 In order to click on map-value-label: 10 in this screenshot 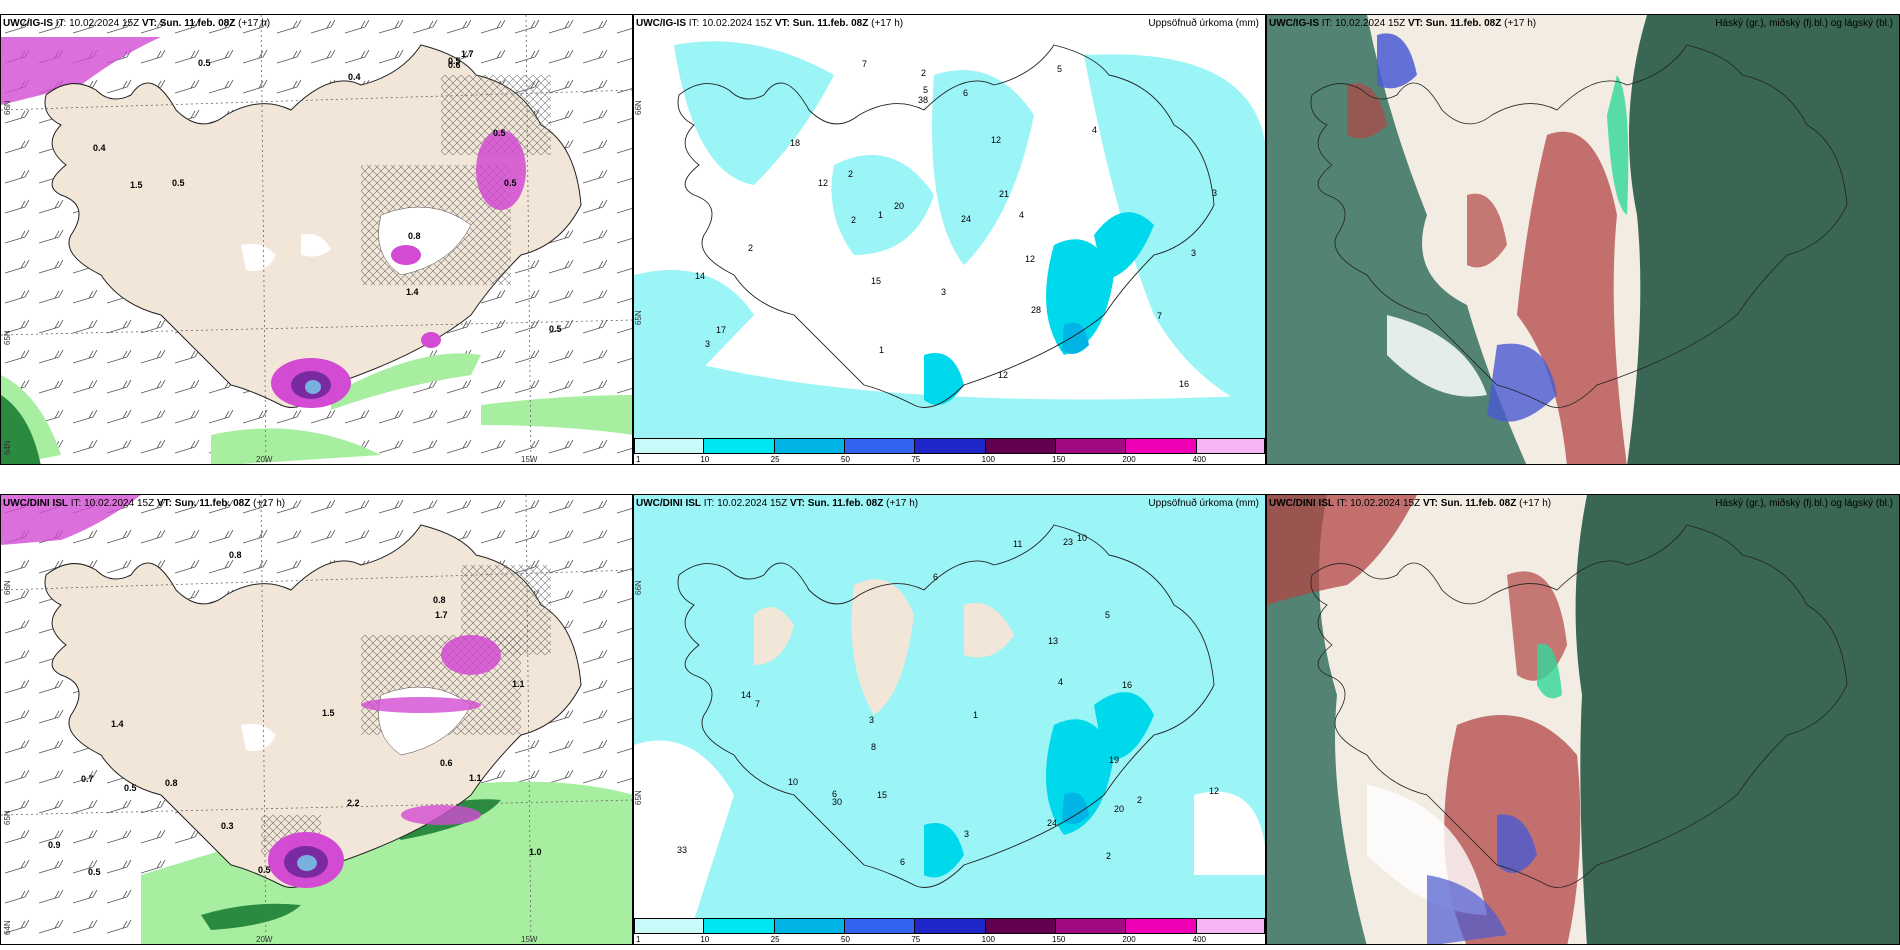, I will do `click(1082, 538)`.